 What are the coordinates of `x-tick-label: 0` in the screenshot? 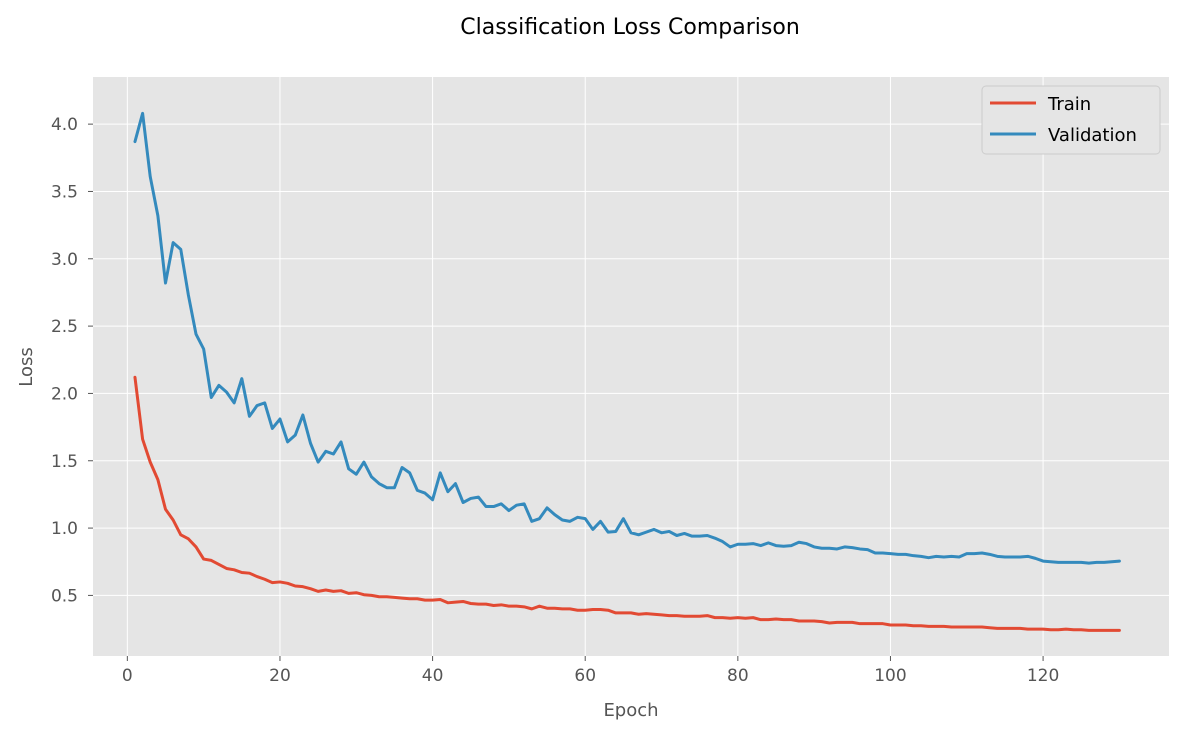 It's located at (127, 676).